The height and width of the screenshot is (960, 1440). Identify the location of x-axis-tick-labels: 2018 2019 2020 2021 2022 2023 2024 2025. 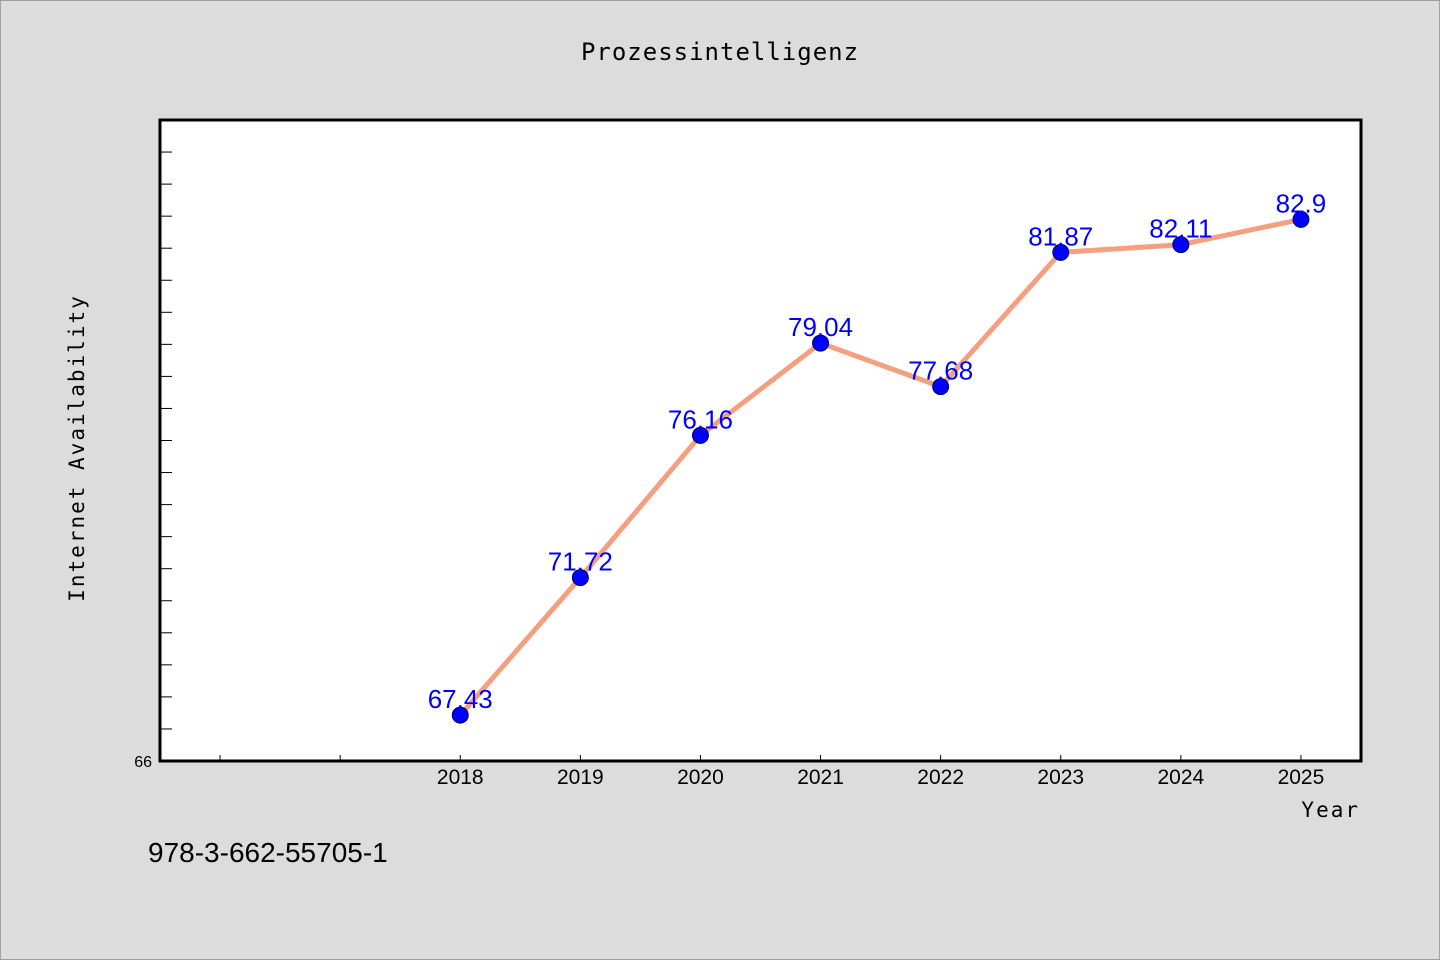
(880, 777).